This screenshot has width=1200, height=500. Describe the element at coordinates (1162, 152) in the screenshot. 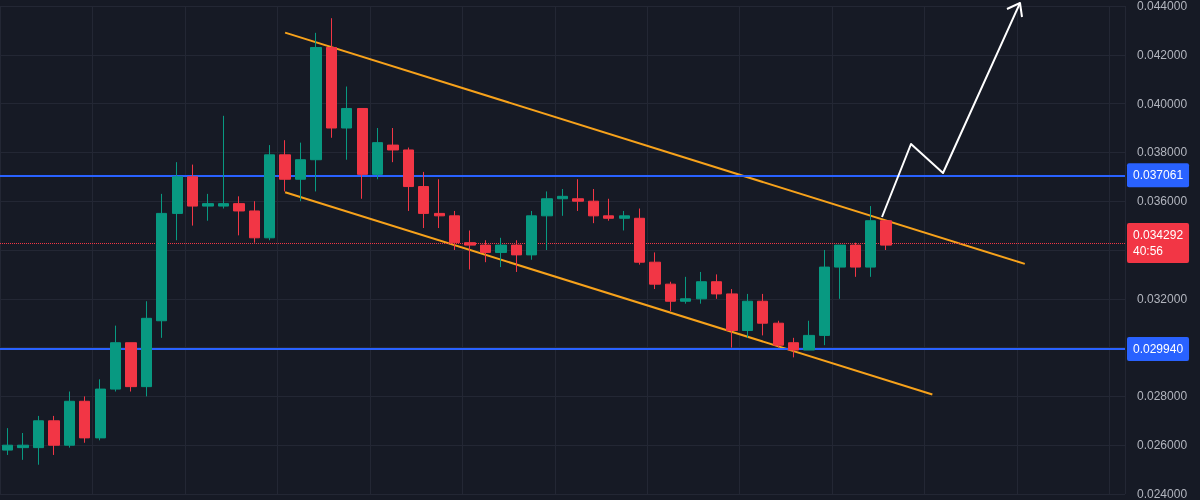

I see `y-tick-label: 0.038000` at that location.